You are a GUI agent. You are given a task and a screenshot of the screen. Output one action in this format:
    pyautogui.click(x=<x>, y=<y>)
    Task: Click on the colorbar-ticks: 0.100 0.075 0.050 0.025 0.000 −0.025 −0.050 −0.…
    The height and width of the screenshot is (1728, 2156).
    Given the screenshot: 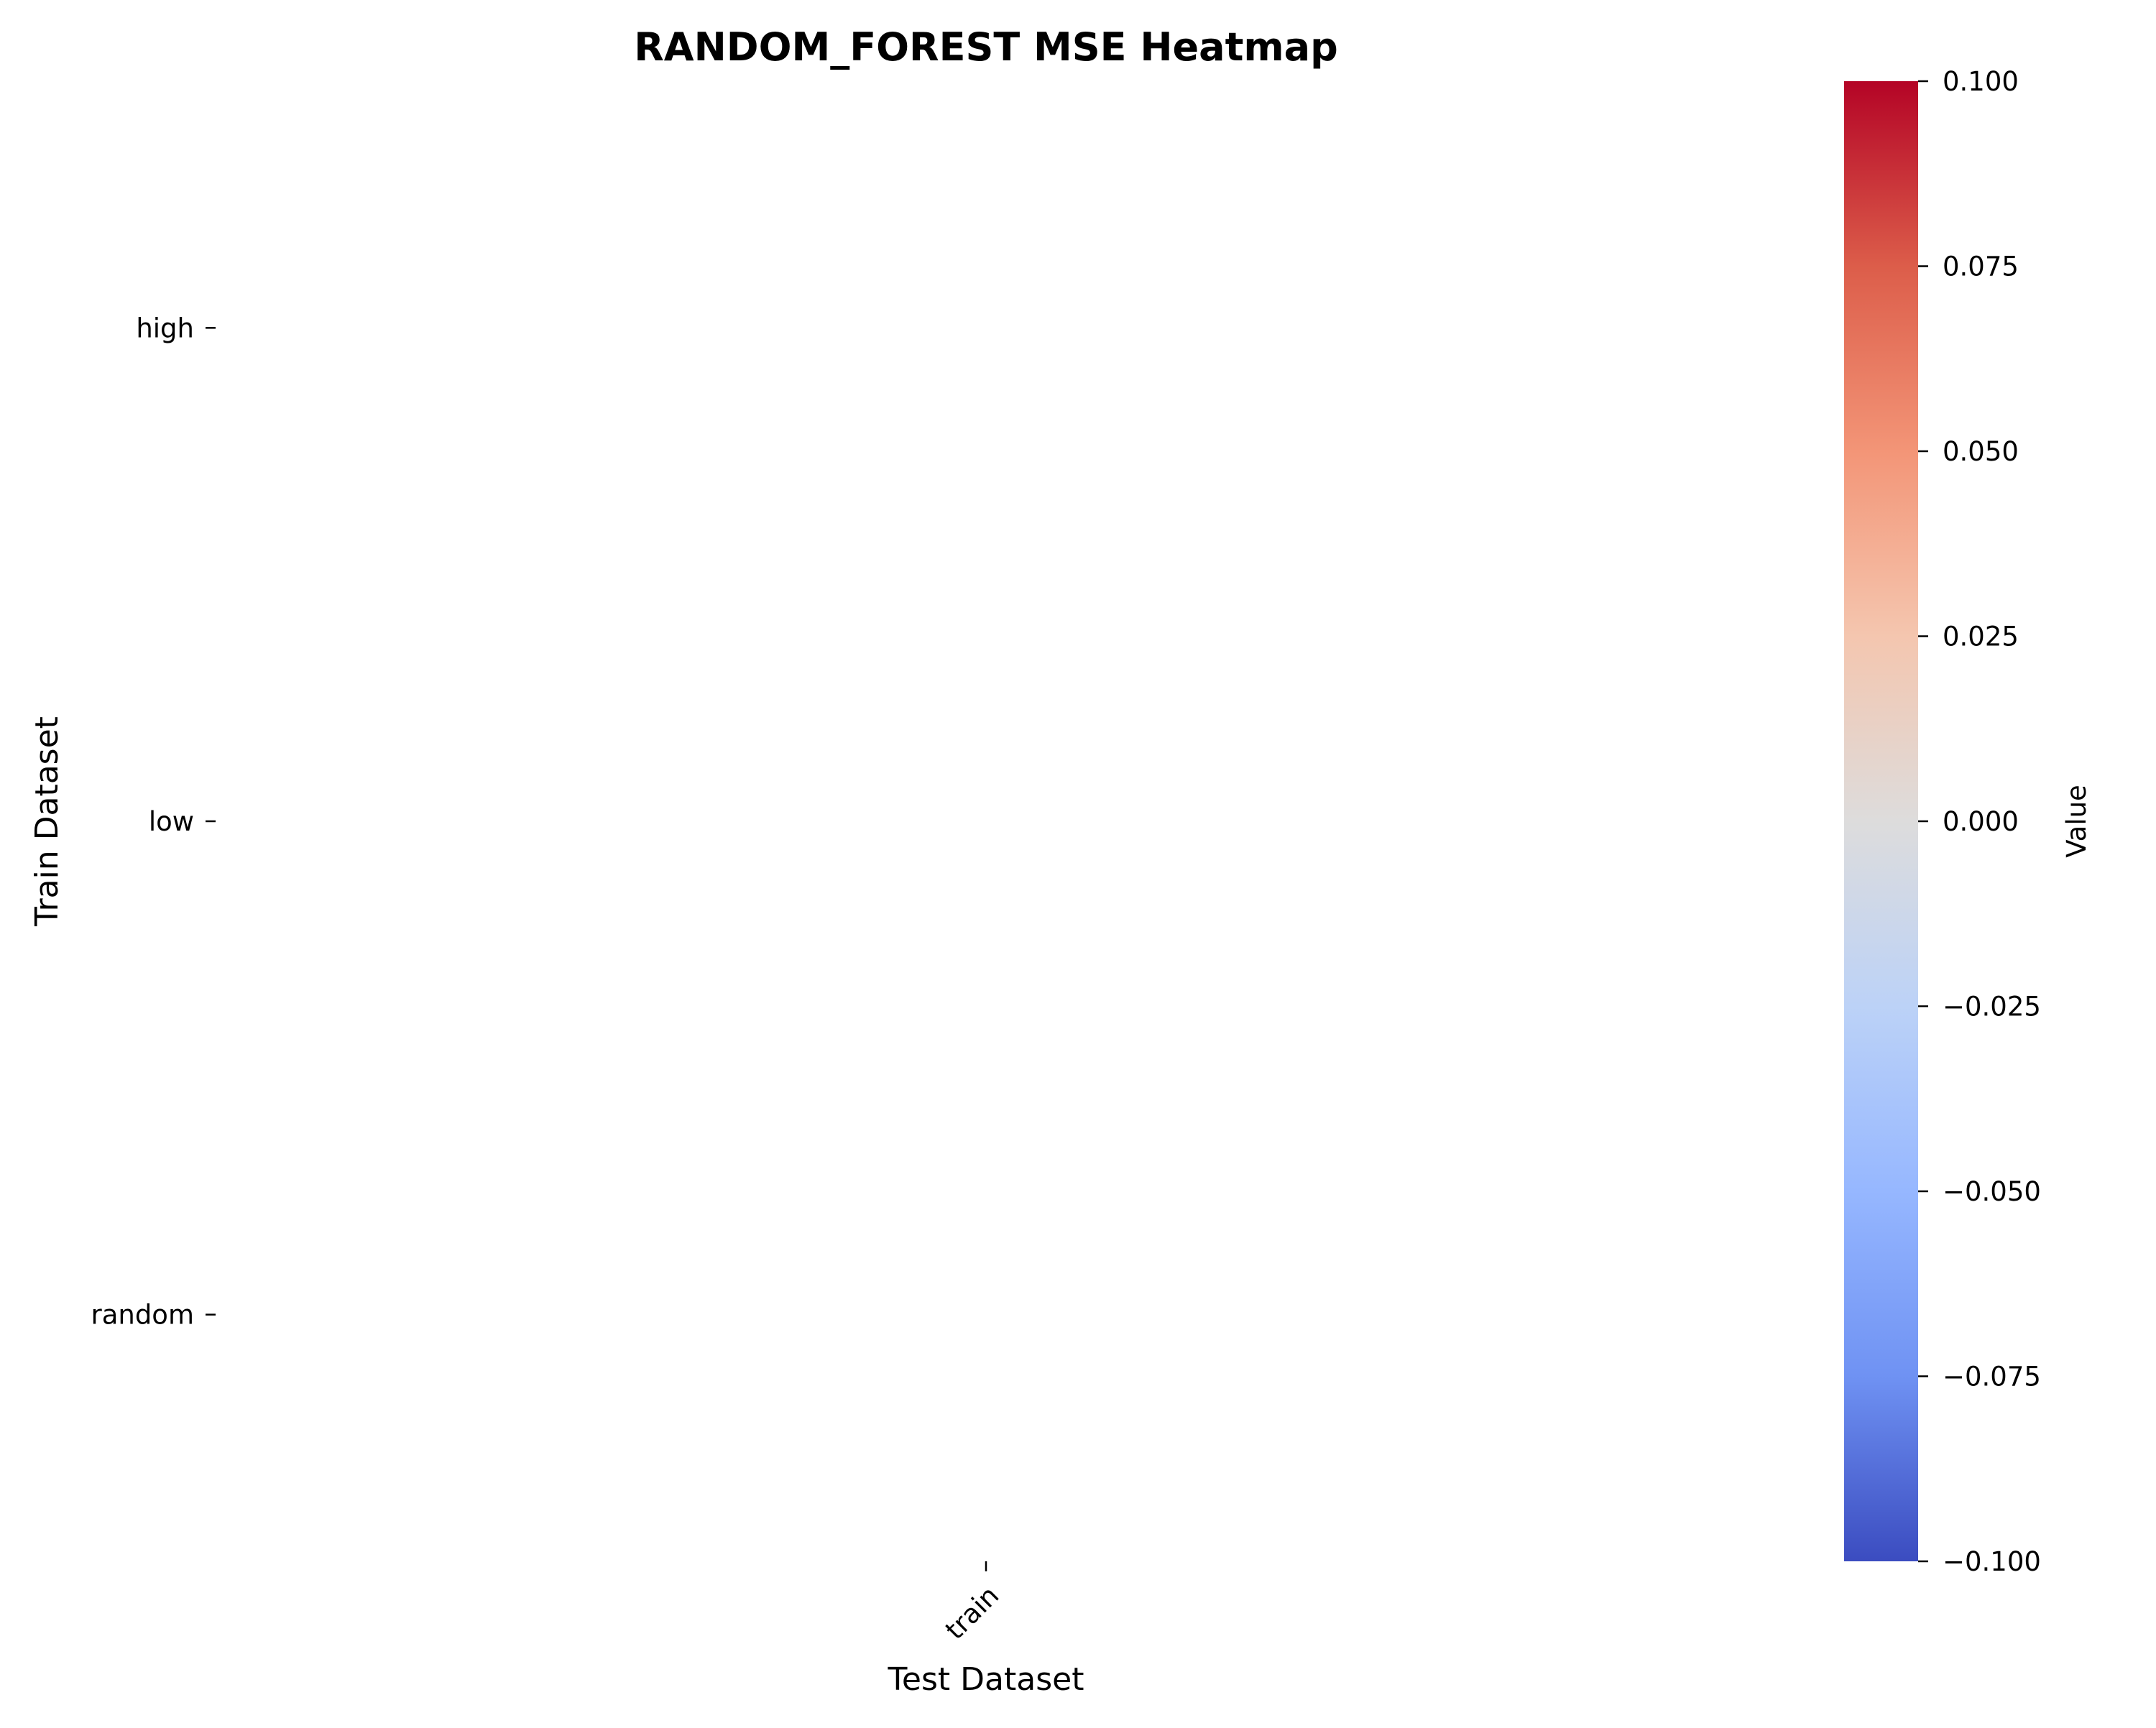 What is the action you would take?
    pyautogui.click(x=1979, y=822)
    